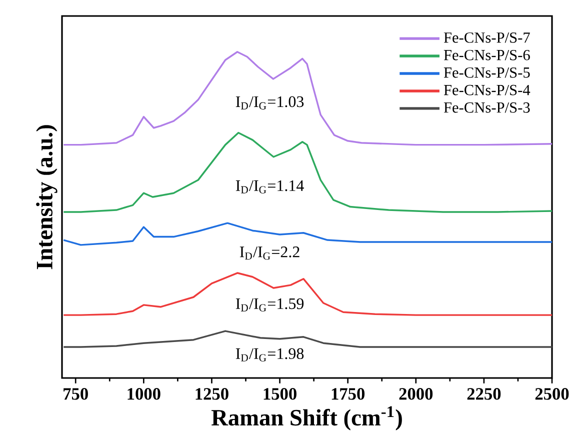 Image resolution: width=577 pixels, height=446 pixels. What do you see at coordinates (487, 90) in the screenshot?
I see `legend-label: Fe-CNs-P/S-4` at bounding box center [487, 90].